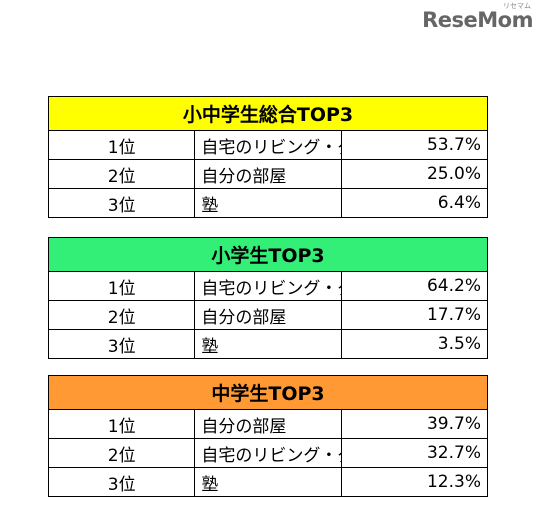  I want to click on percent-cell: 32.7%, so click(414, 453).